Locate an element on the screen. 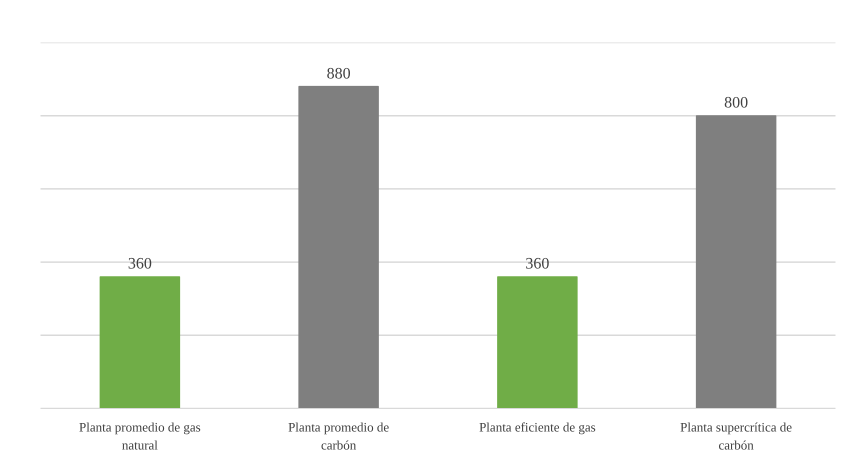 Image resolution: width=851 pixels, height=457 pixels. x-tick-label: Planta promedio de carbón is located at coordinates (339, 436).